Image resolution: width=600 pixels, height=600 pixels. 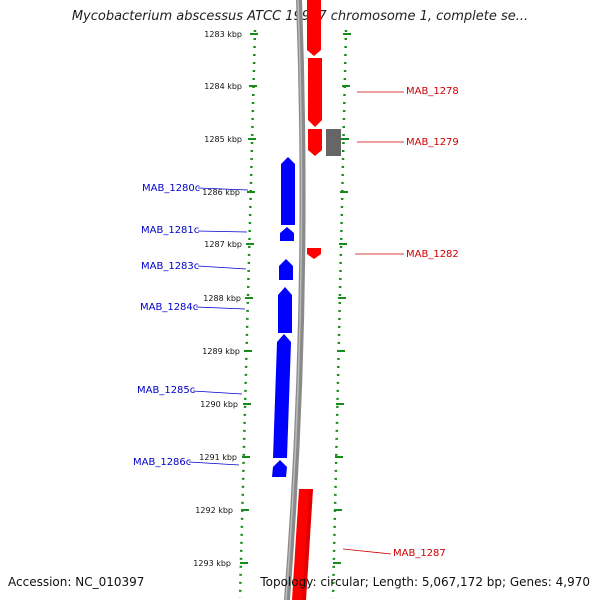 I want to click on kbp-label: 1285 kbp, so click(x=223, y=139).